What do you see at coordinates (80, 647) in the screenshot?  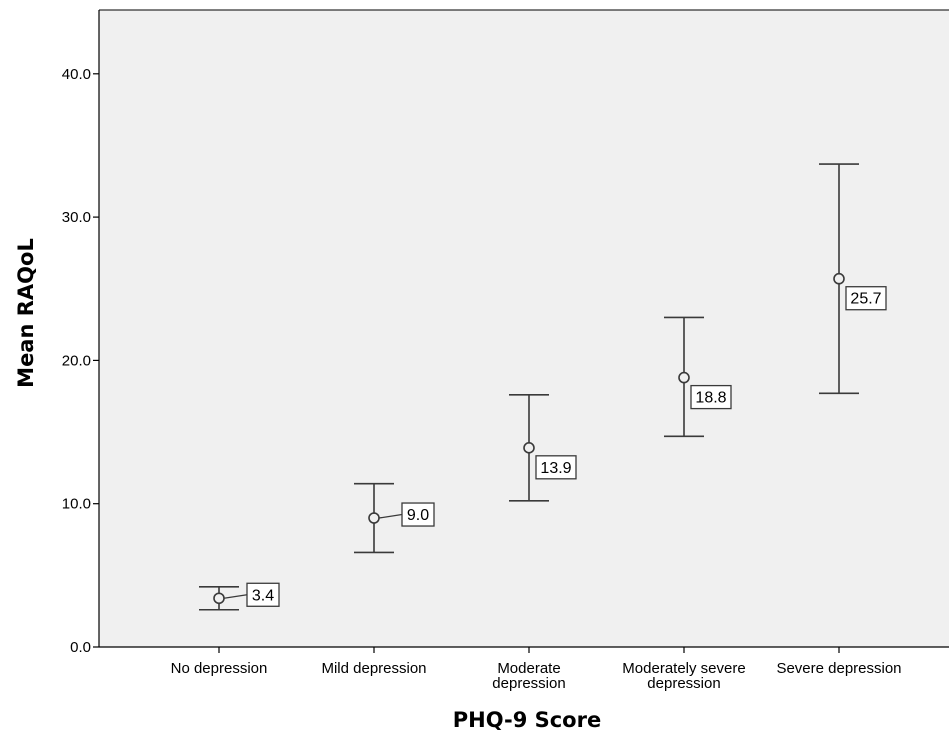 I see `y-tick-label: 0.0` at bounding box center [80, 647].